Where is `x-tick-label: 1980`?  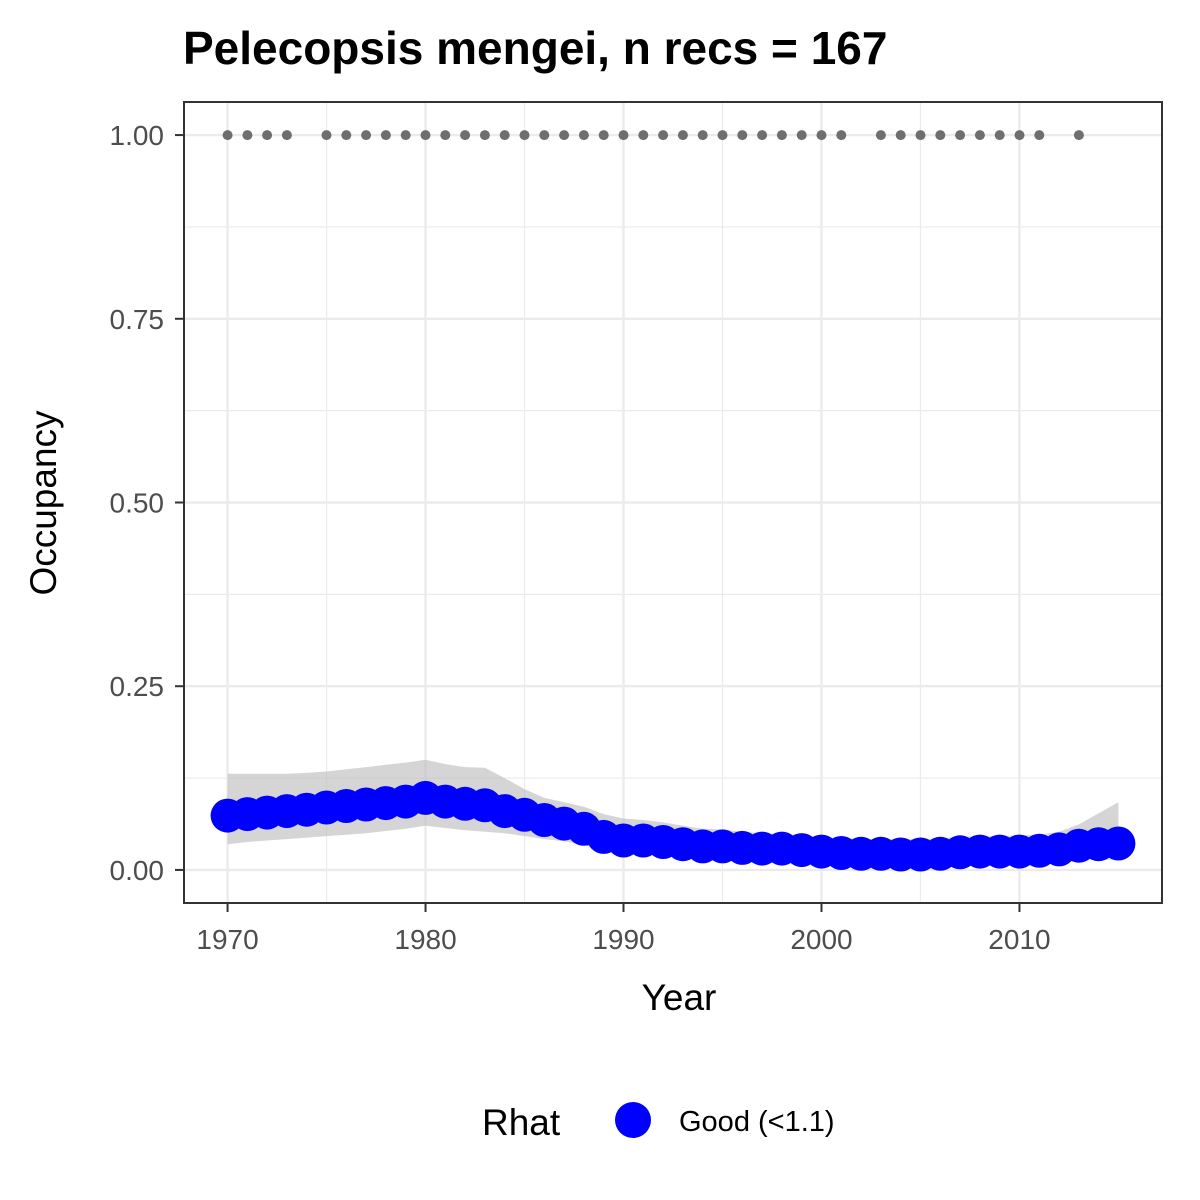 x-tick-label: 1980 is located at coordinates (425, 939).